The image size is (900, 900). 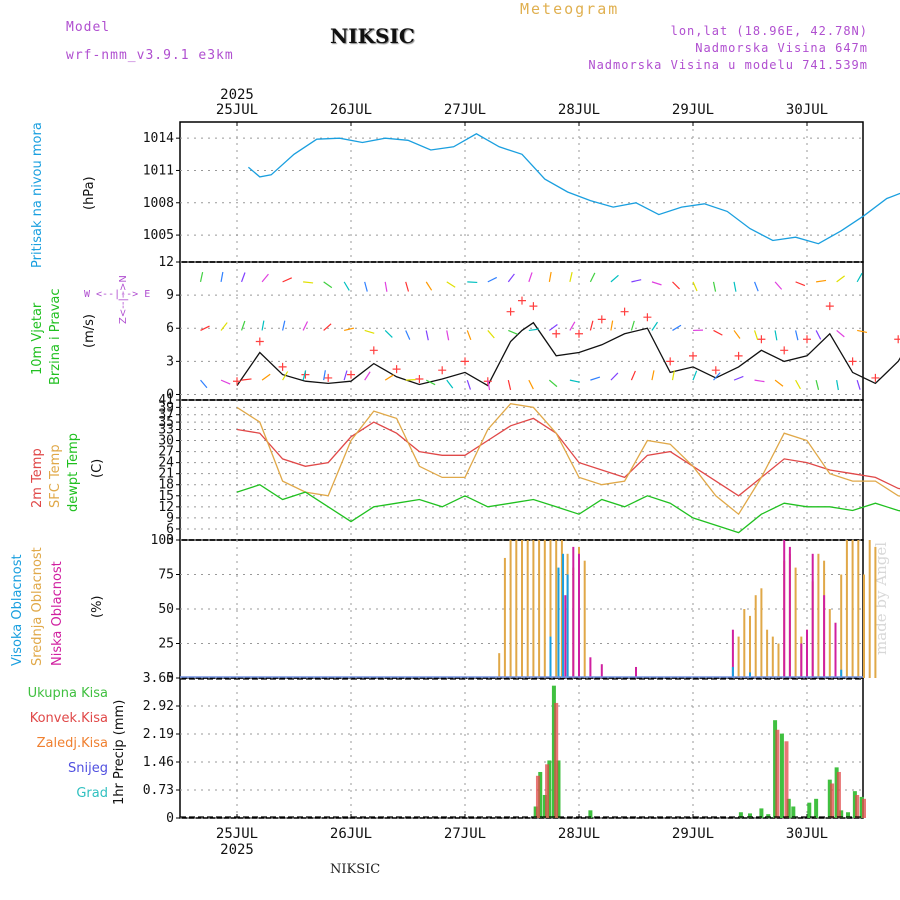 What do you see at coordinates (158, 706) in the screenshot?
I see `ytick-label-4-4: 2.92` at bounding box center [158, 706].